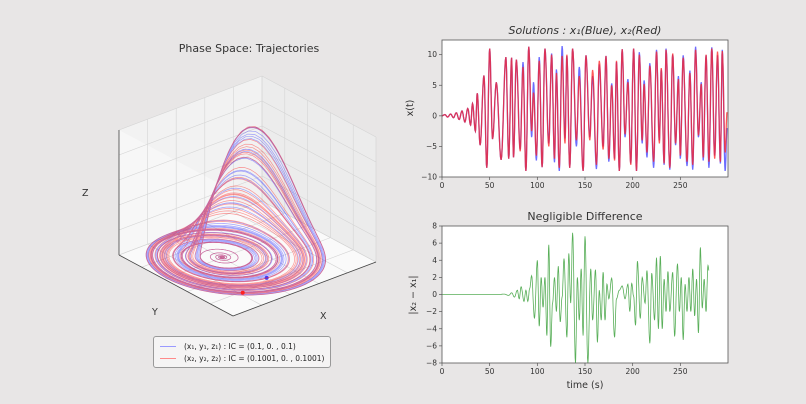  Describe the element at coordinates (249, 48) in the screenshot. I see `phase-space-title: Phase Space: Trajectories` at that location.